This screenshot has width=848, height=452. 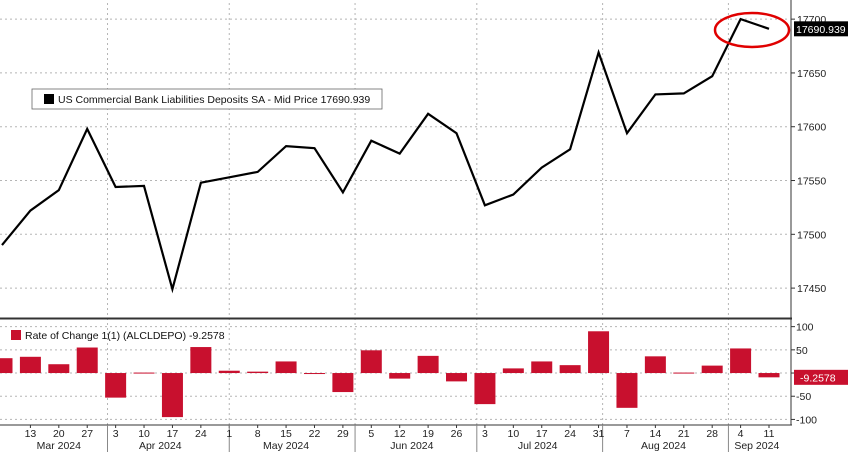 What do you see at coordinates (286, 434) in the screenshot?
I see `x-day-label: 15` at bounding box center [286, 434].